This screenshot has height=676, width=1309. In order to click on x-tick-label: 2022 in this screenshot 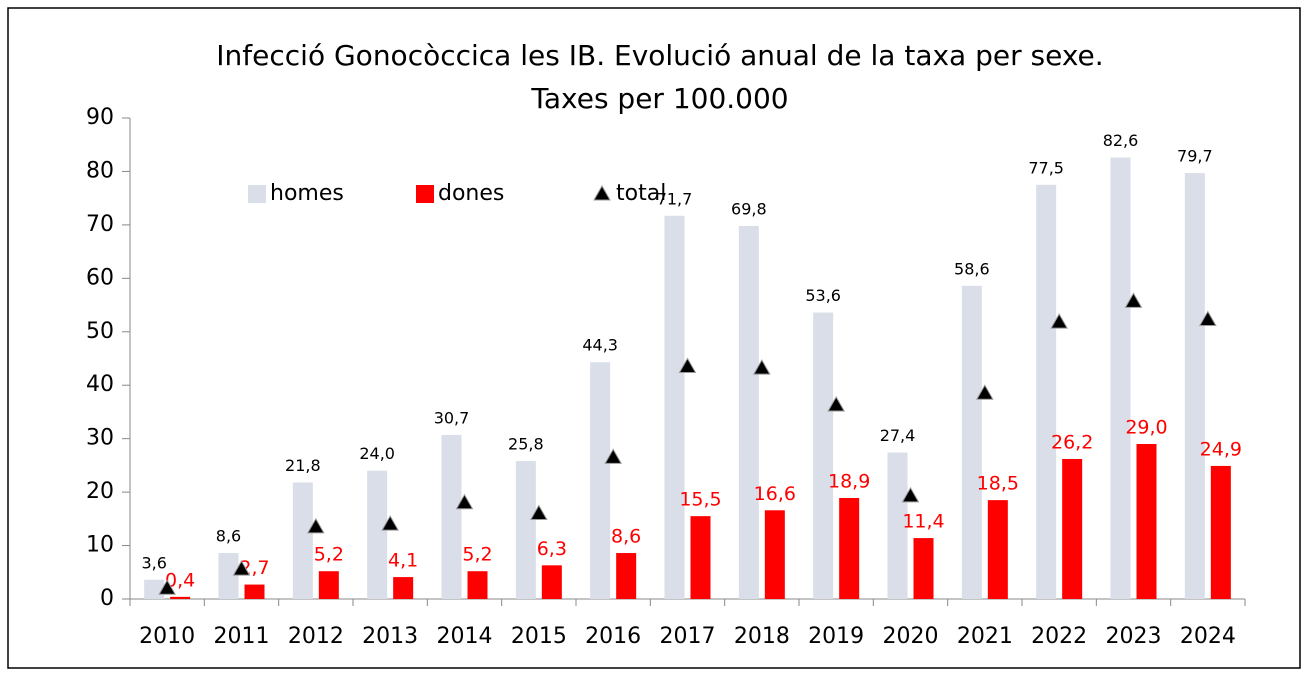, I will do `click(1059, 636)`.